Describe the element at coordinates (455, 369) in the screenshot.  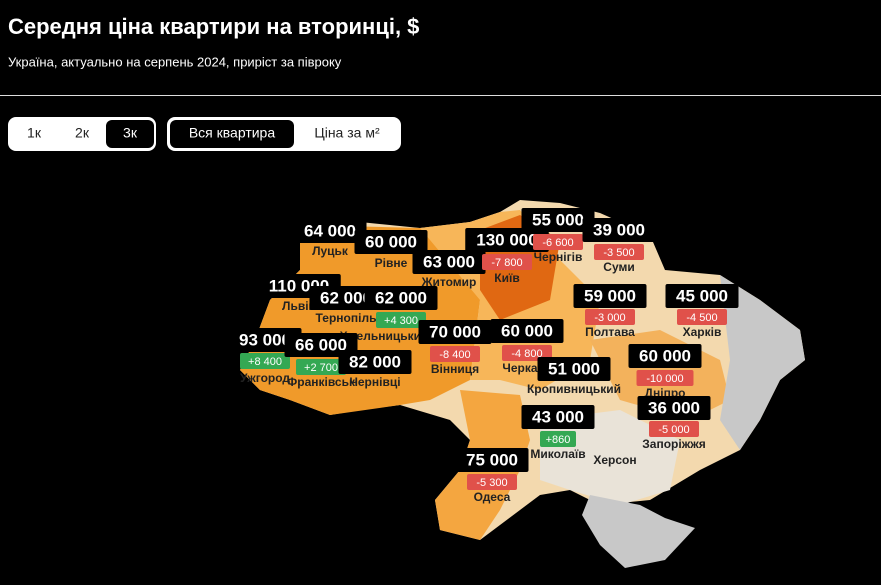
I see `city-name: Вінниця` at that location.